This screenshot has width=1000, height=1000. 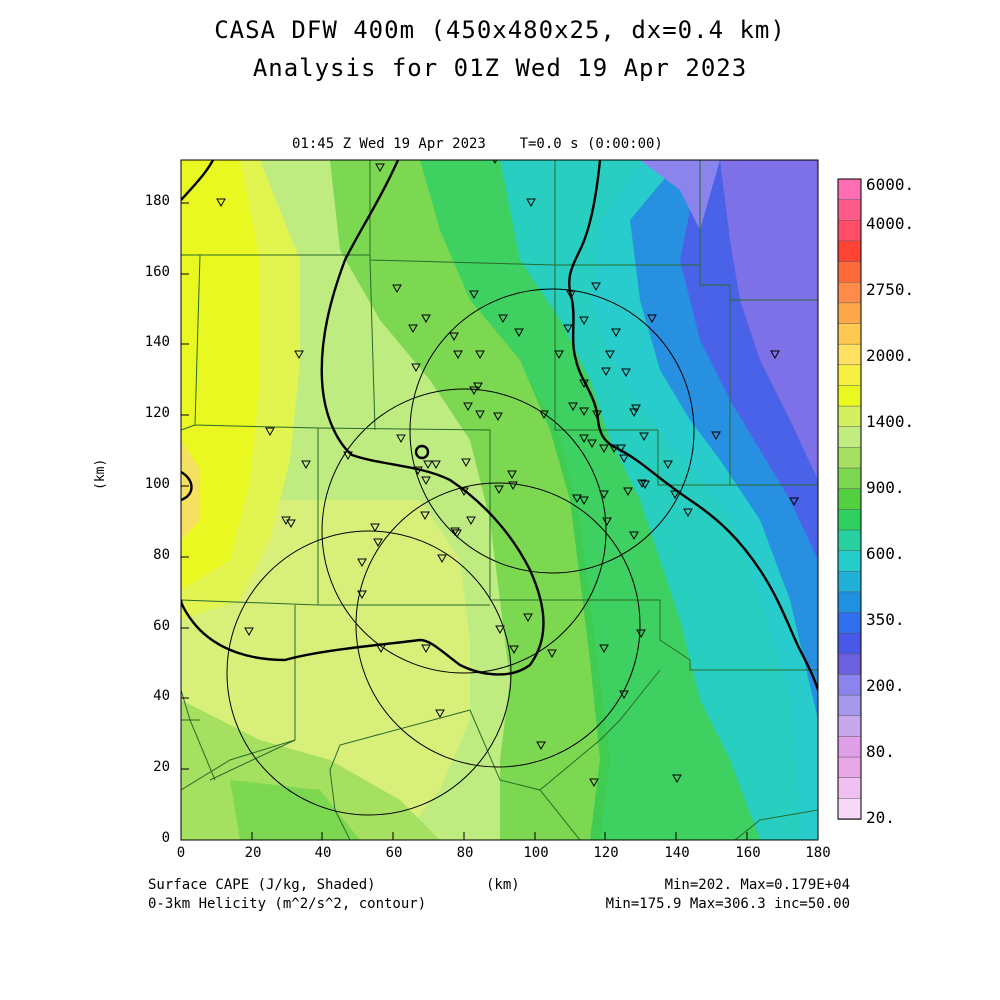 I want to click on colorbar, so click(x=849, y=499).